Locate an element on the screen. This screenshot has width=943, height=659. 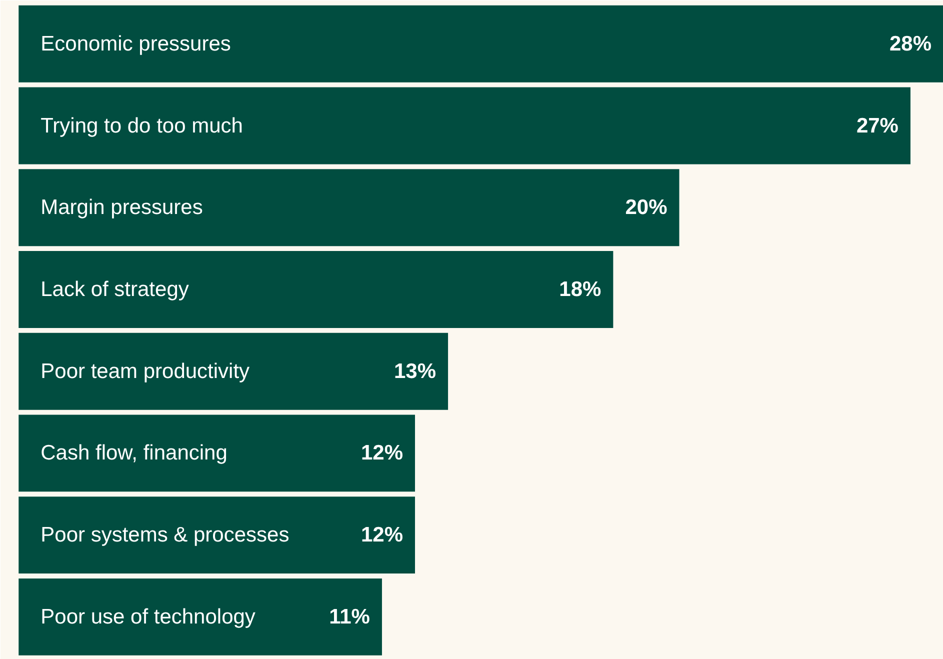
y-tick-label: Economic pressures is located at coordinates (135, 44).